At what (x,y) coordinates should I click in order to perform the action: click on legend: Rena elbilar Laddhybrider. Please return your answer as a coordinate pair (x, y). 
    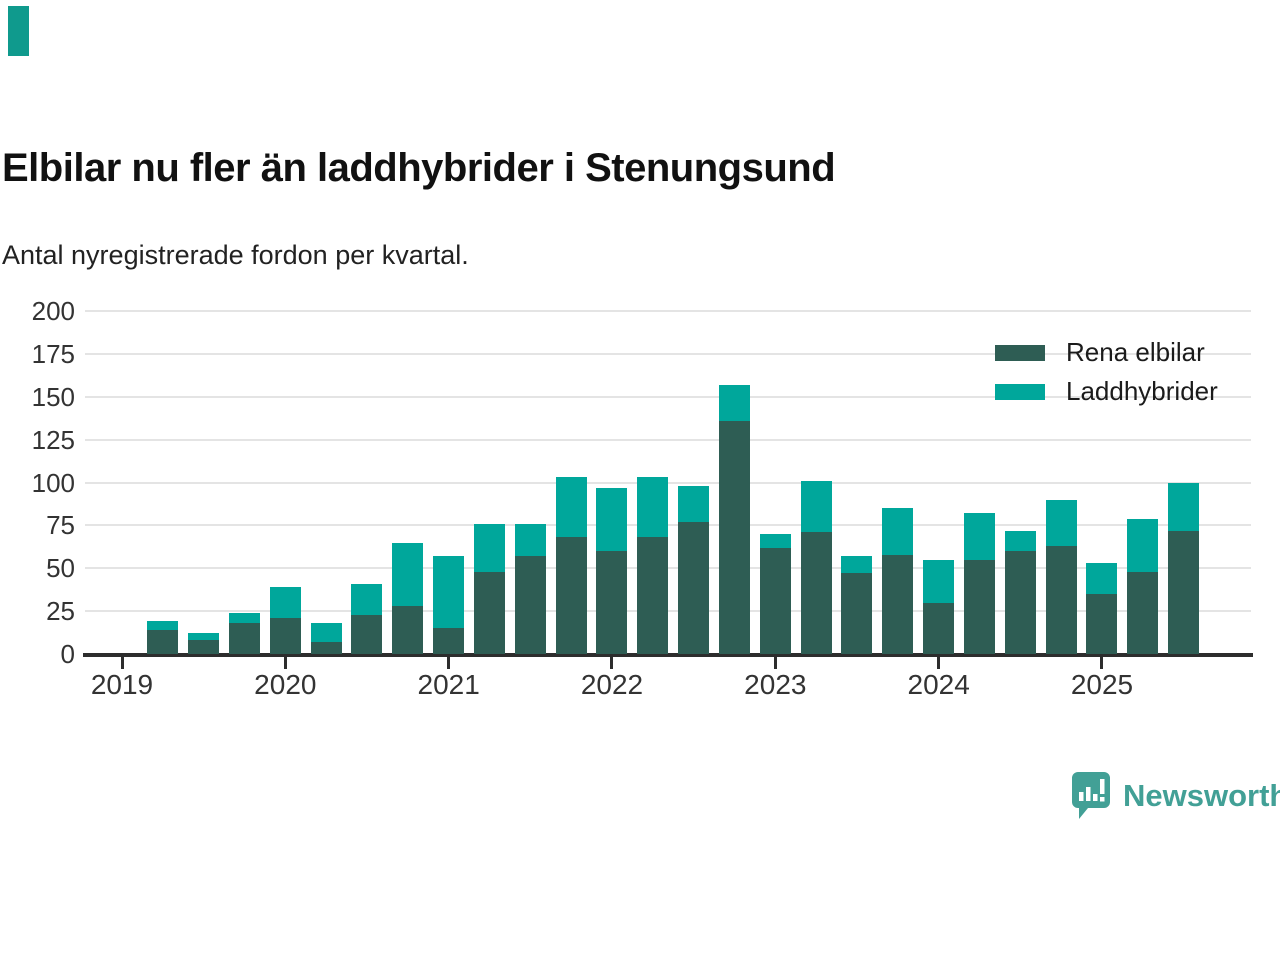
    Looking at the image, I should click on (1106, 372).